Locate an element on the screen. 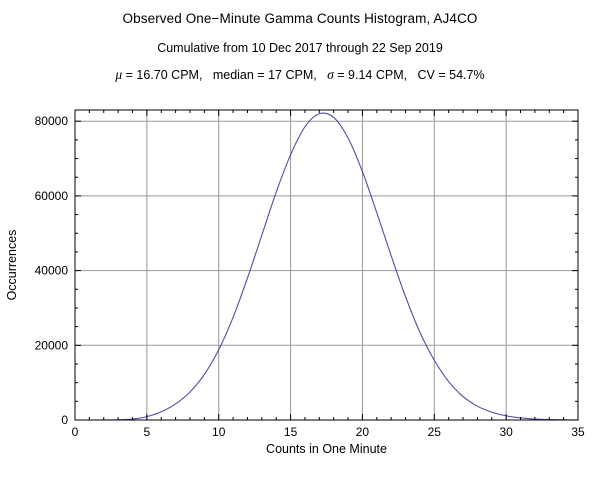 This screenshot has height=479, width=600. x-axis-label: Counts in One Minute is located at coordinates (326, 449).